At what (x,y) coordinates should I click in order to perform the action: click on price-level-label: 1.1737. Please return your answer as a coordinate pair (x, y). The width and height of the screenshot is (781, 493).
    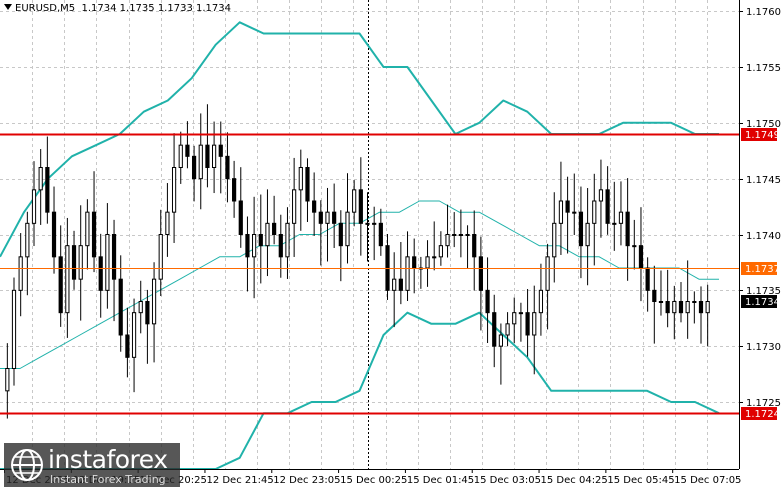
    Looking at the image, I should click on (762, 269).